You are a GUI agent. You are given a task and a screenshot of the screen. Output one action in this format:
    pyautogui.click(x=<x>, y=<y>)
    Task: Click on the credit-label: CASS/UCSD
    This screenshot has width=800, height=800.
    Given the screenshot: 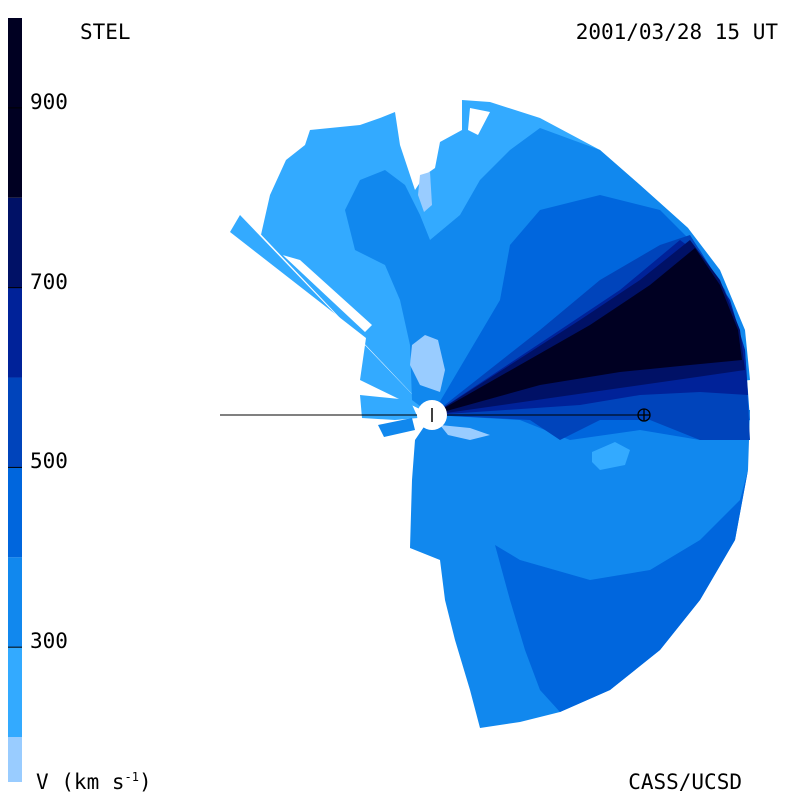 What is the action you would take?
    pyautogui.click(x=685, y=782)
    